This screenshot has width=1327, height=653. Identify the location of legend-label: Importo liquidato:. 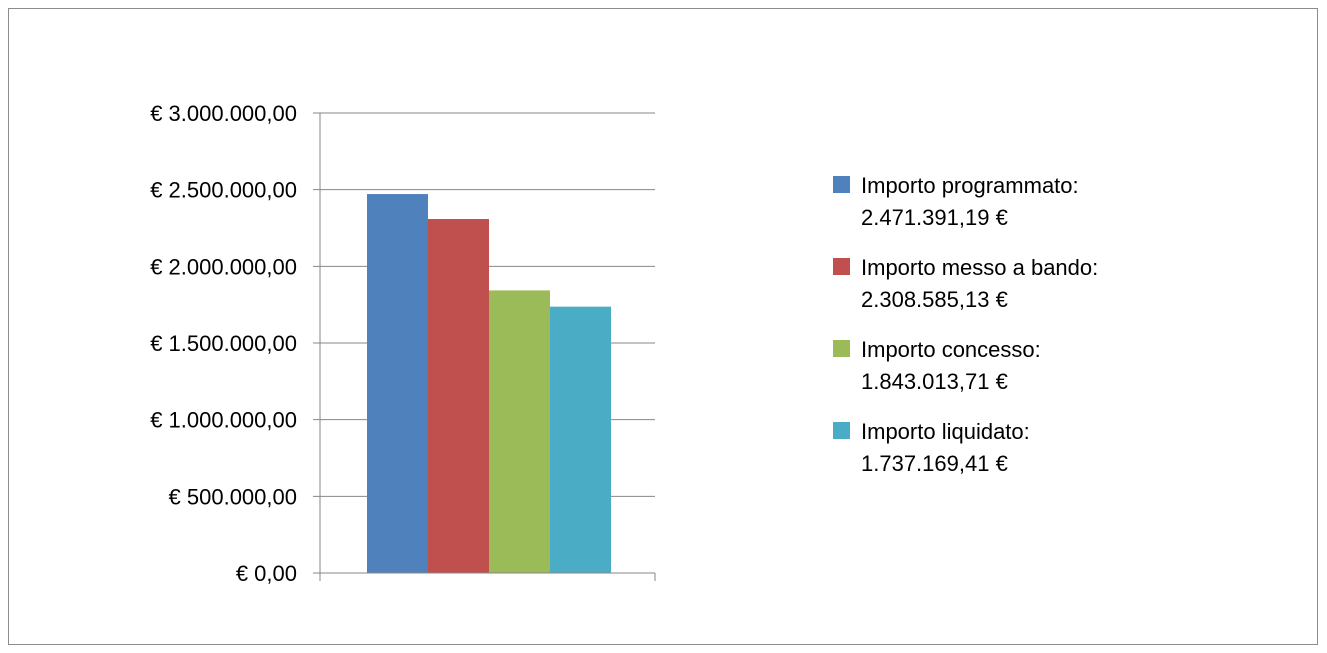
(945, 431).